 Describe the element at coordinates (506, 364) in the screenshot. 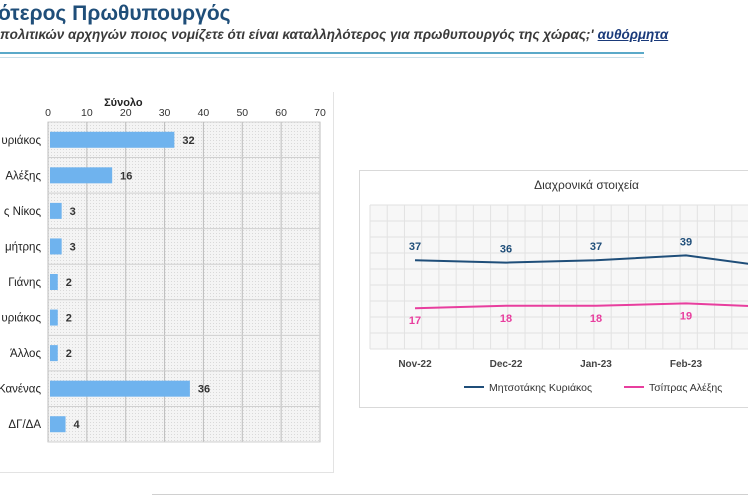

I see `x-tick-label: Dec-22` at that location.